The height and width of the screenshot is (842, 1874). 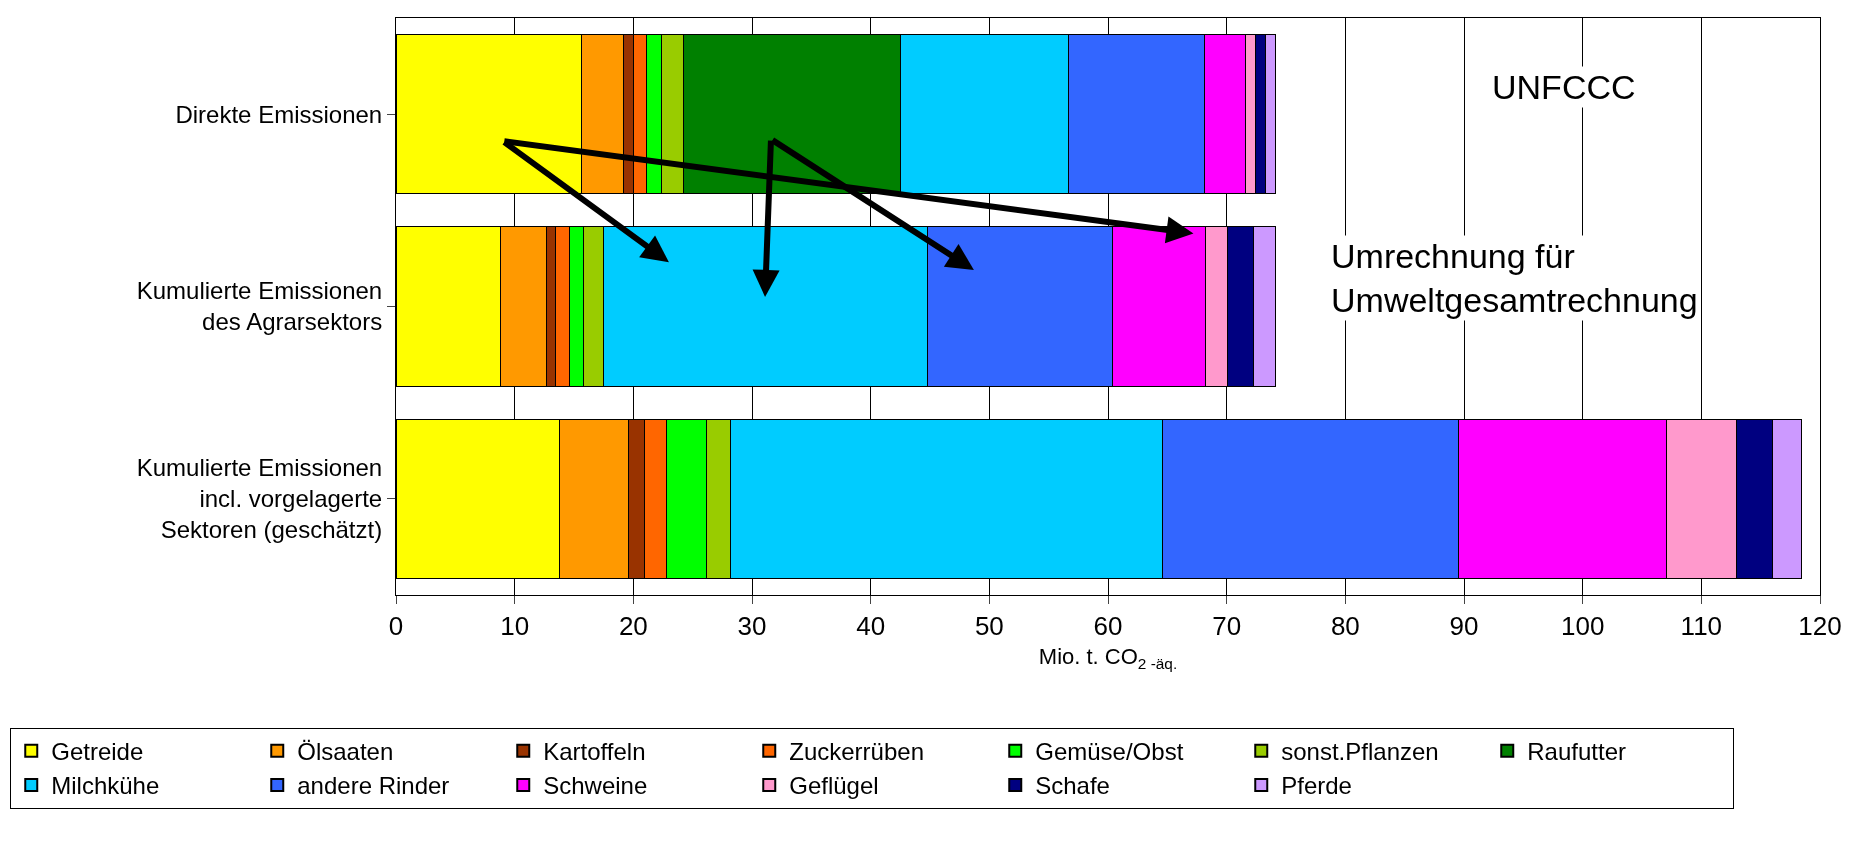 I want to click on legend-label: sonst.Pflanzen, so click(x=1360, y=752).